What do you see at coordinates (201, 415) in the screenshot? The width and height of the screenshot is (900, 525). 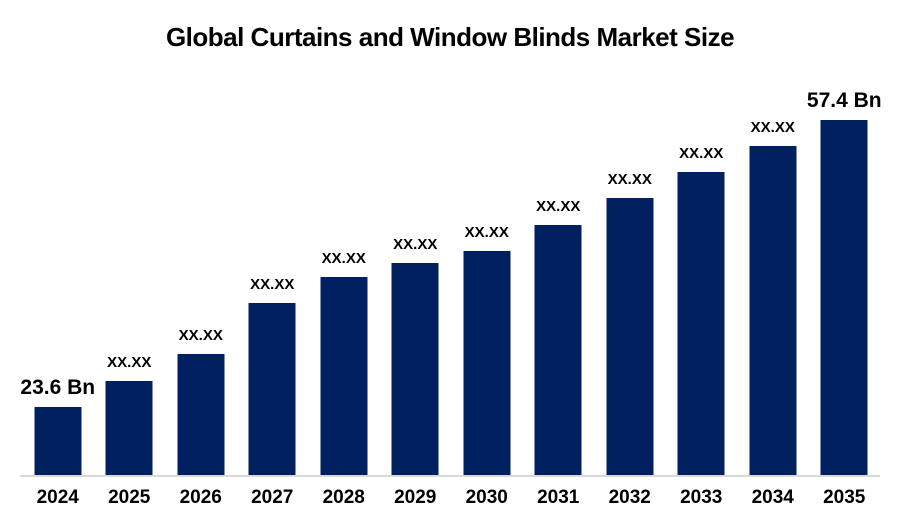 I see `bar-2026` at bounding box center [201, 415].